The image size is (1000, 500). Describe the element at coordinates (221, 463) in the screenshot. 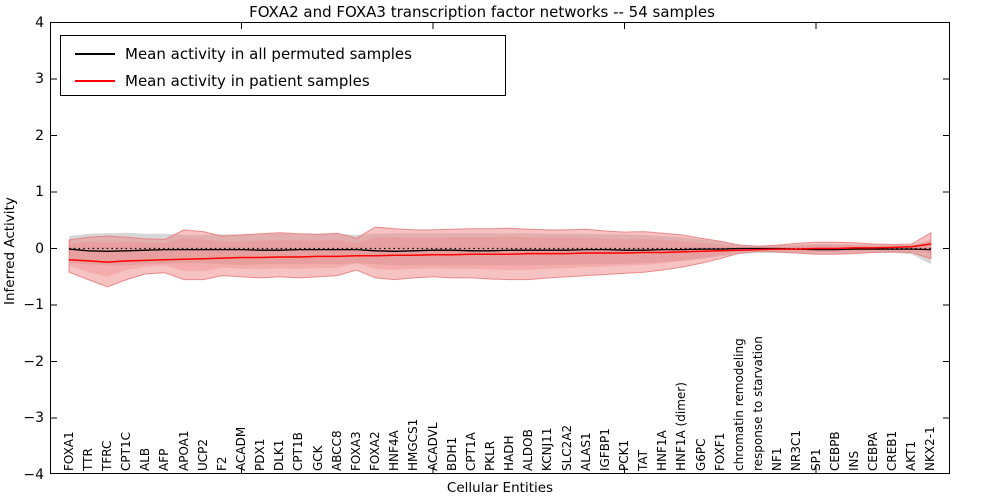

I see `x-category-label: F2` at that location.